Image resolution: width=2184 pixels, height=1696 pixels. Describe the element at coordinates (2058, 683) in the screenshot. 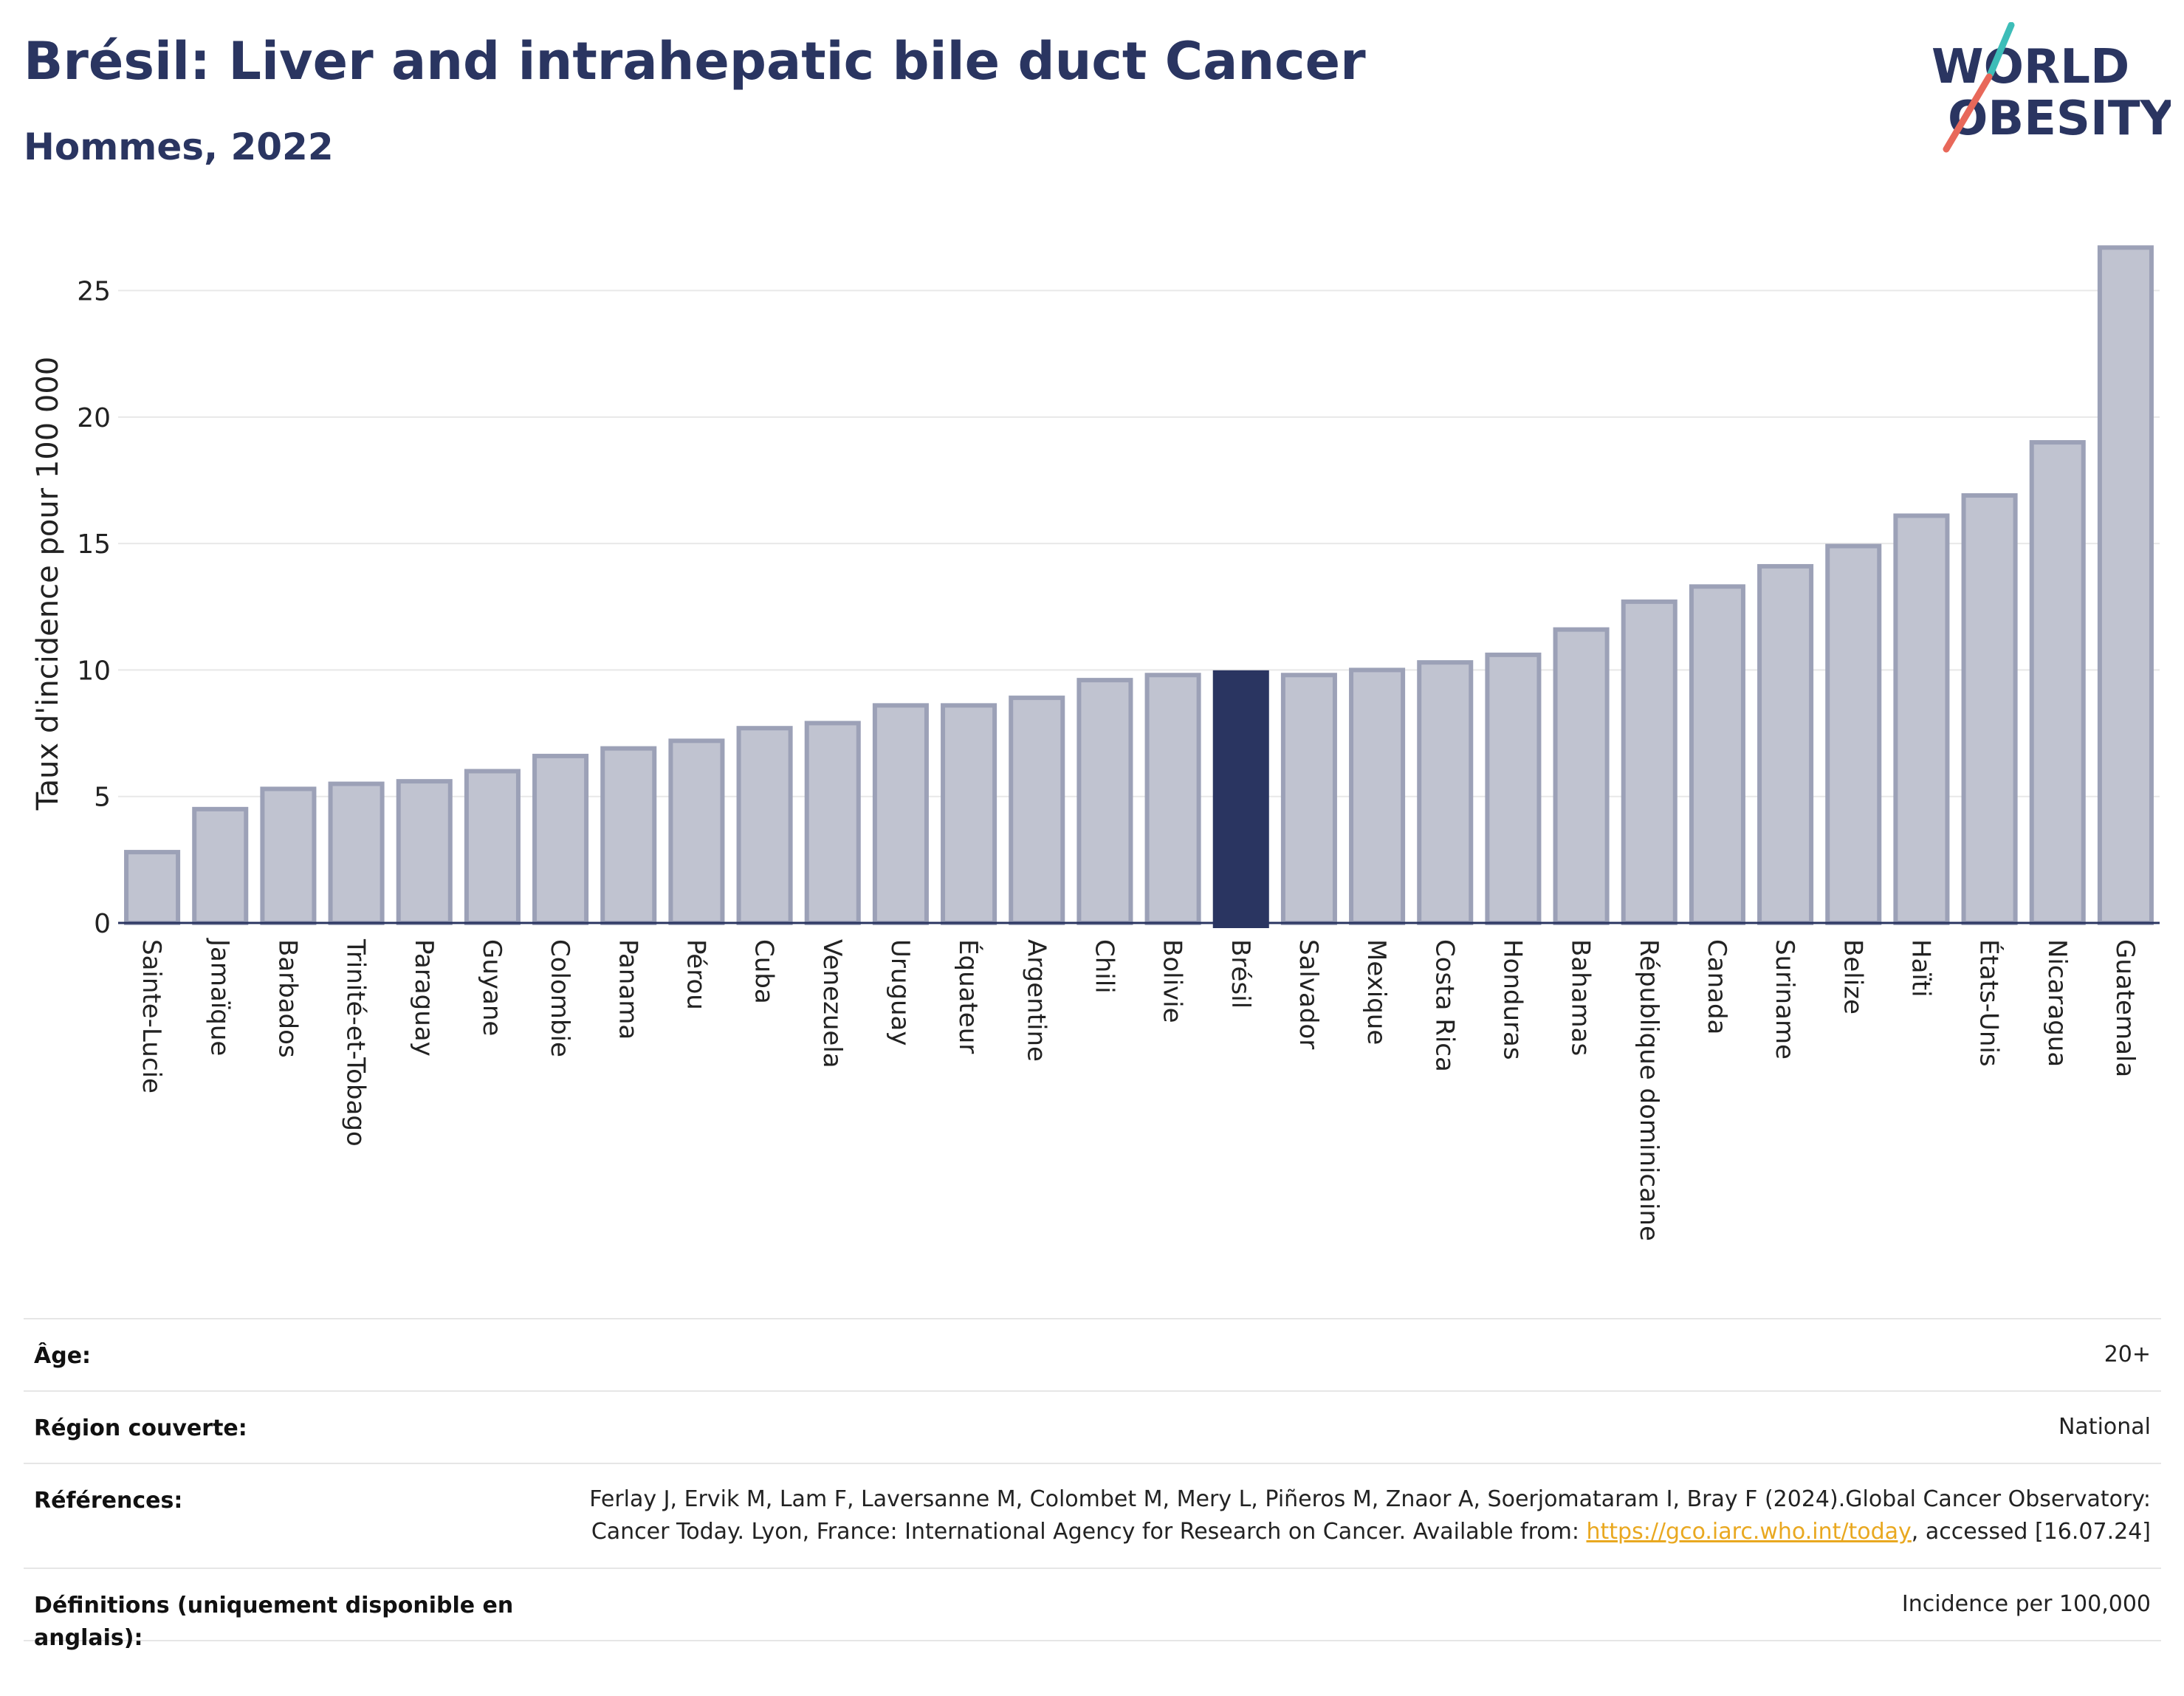

I see `bar-nicaragua` at that location.